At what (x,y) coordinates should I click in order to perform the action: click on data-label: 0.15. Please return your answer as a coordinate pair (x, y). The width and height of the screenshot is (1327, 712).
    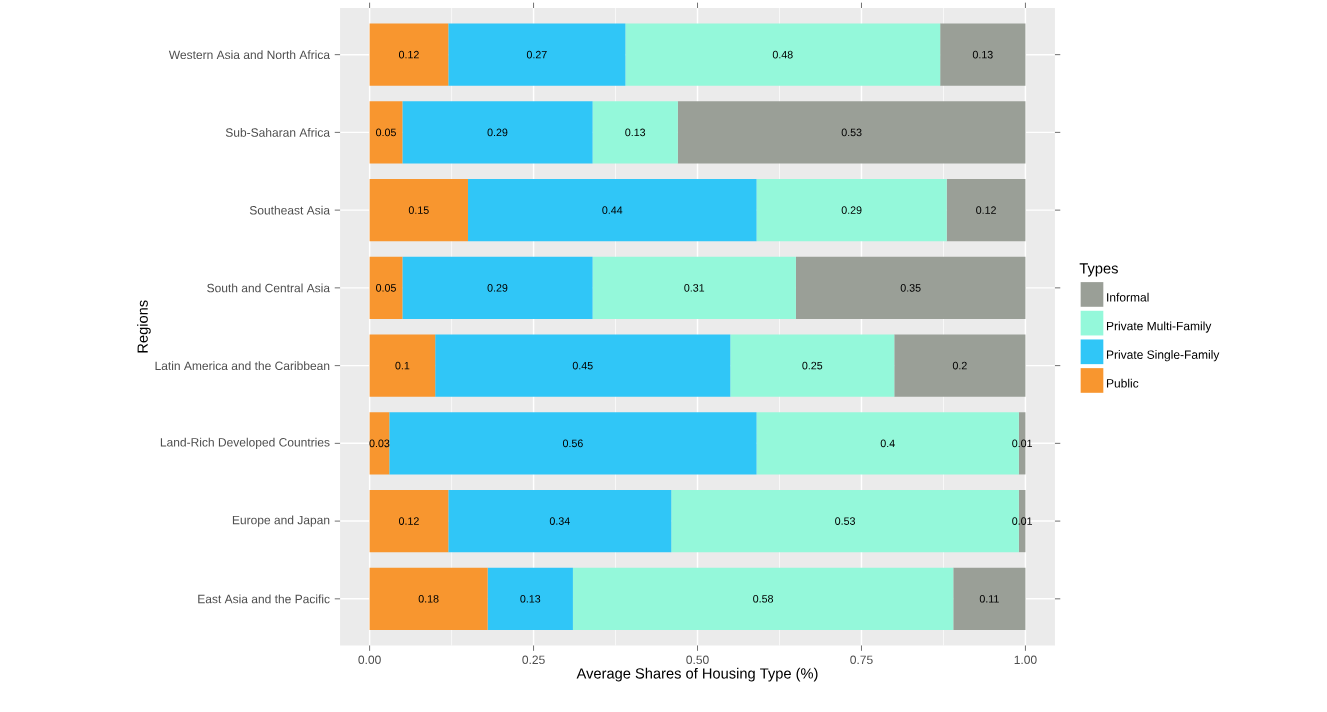
    Looking at the image, I should click on (418, 210).